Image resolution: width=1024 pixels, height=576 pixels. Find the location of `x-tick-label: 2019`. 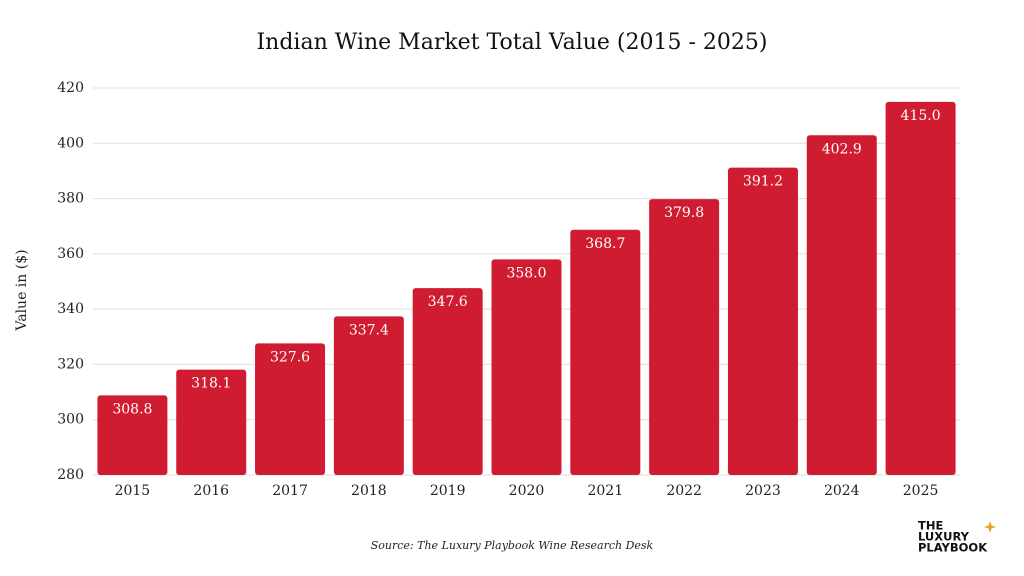

x-tick-label: 2019 is located at coordinates (448, 491).